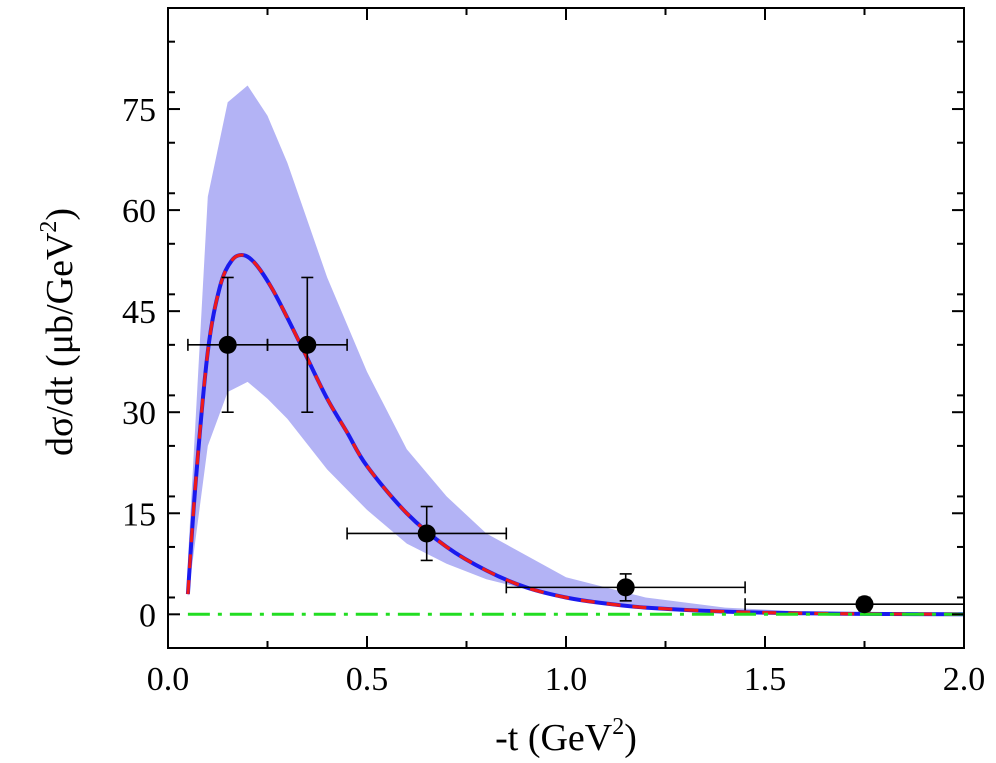 The width and height of the screenshot is (996, 763). What do you see at coordinates (566, 679) in the screenshot?
I see `x-tick-label: 1.0` at bounding box center [566, 679].